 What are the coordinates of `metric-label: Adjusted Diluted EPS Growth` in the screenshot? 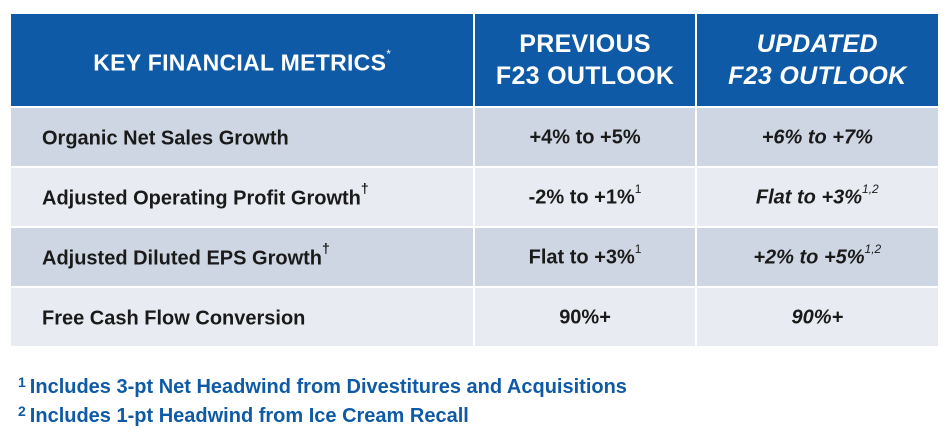 It's located at (182, 258).